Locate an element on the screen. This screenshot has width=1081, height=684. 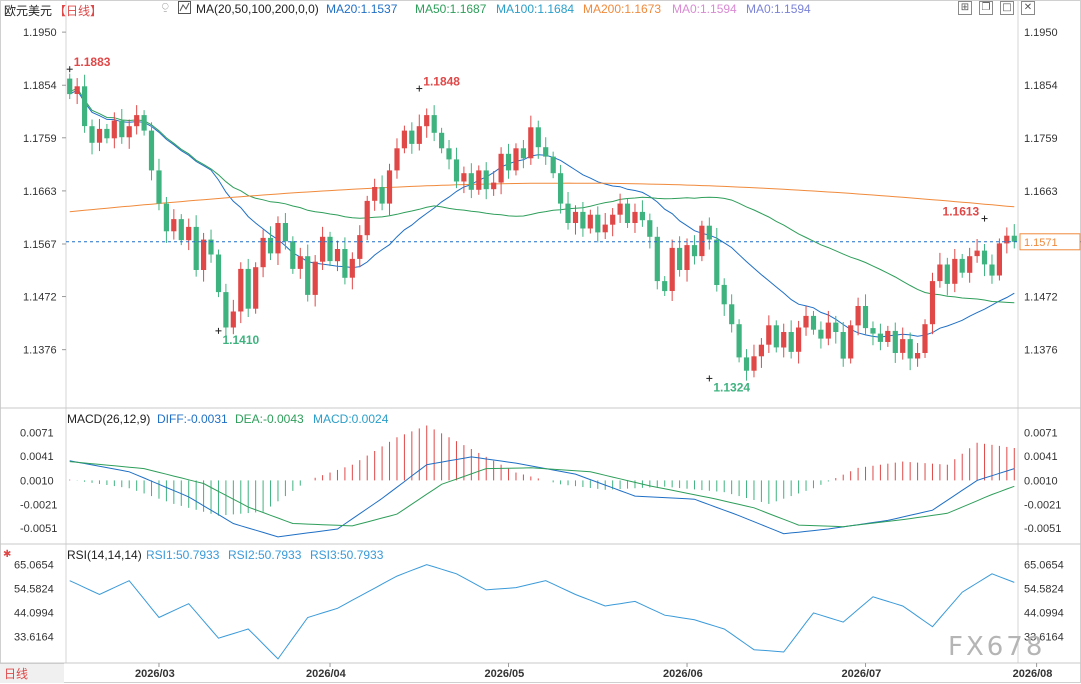
indicator-settings-icon is located at coordinates (184, 9).